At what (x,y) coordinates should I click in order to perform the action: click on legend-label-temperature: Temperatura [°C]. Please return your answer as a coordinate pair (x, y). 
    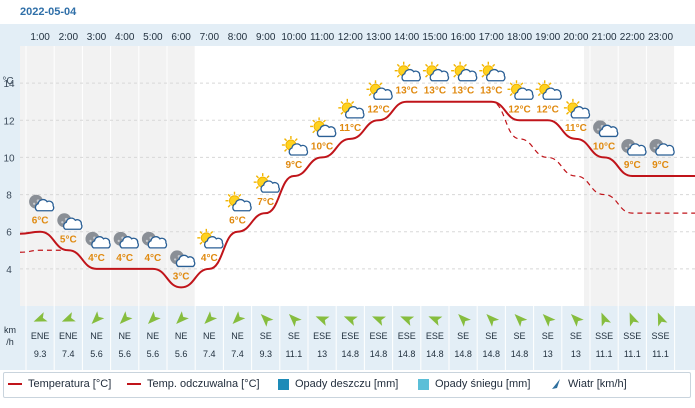
    Looking at the image, I should click on (70, 384).